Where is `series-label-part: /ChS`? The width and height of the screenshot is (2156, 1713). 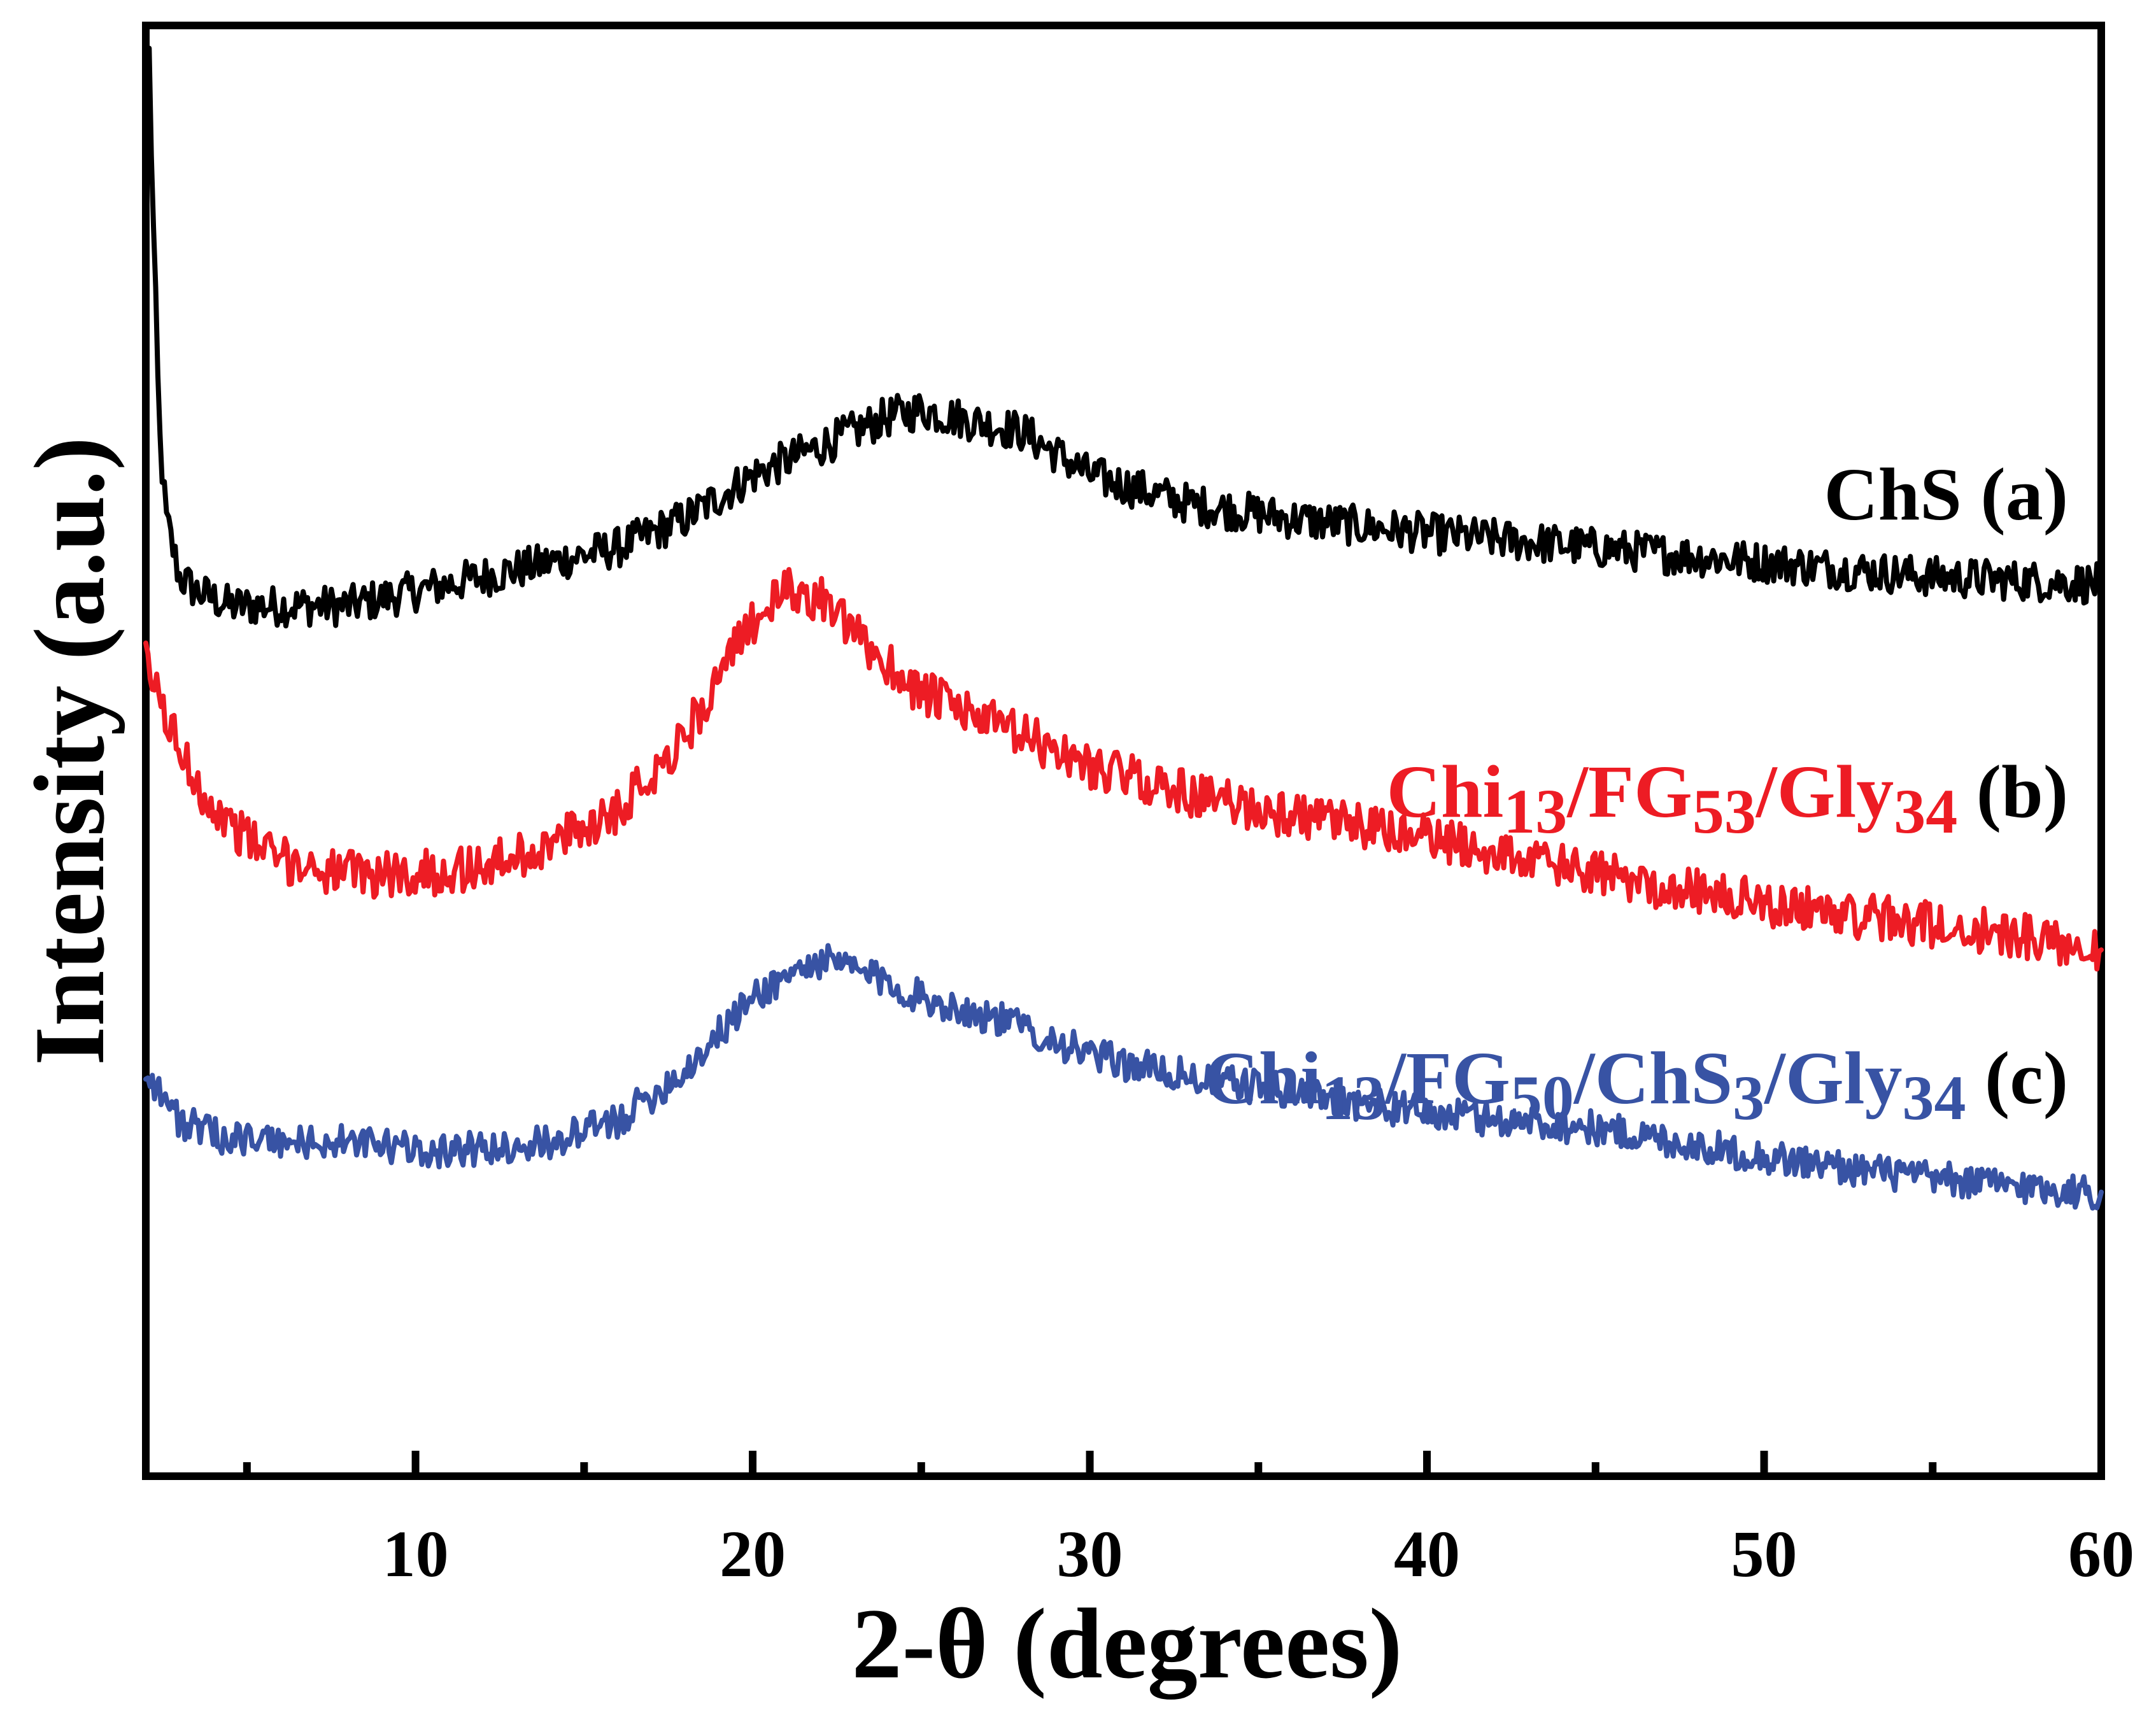
series-label-part: /ChS is located at coordinates (1653, 1078).